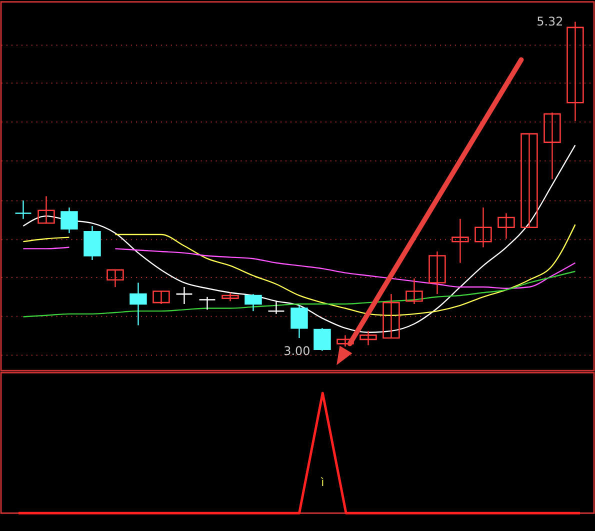 Image resolution: width=595 pixels, height=531 pixels. What do you see at coordinates (322, 483) in the screenshot?
I see `annotation: ì` at bounding box center [322, 483].